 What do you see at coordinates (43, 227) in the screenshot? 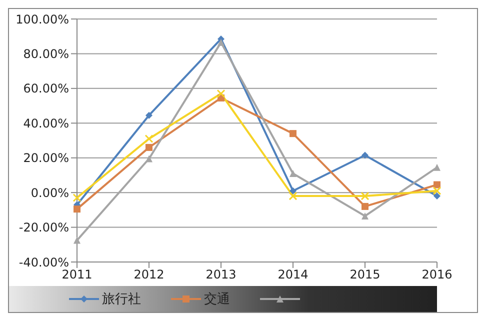
I see `y-tick-label: -20.00%` at bounding box center [43, 227].